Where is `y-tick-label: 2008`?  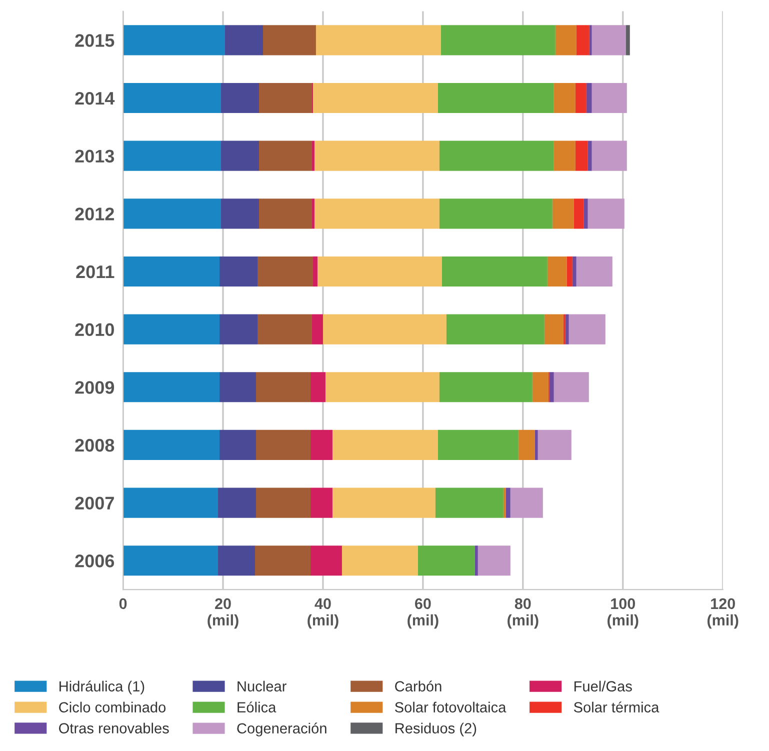
y-tick-label: 2008 is located at coordinates (94, 445).